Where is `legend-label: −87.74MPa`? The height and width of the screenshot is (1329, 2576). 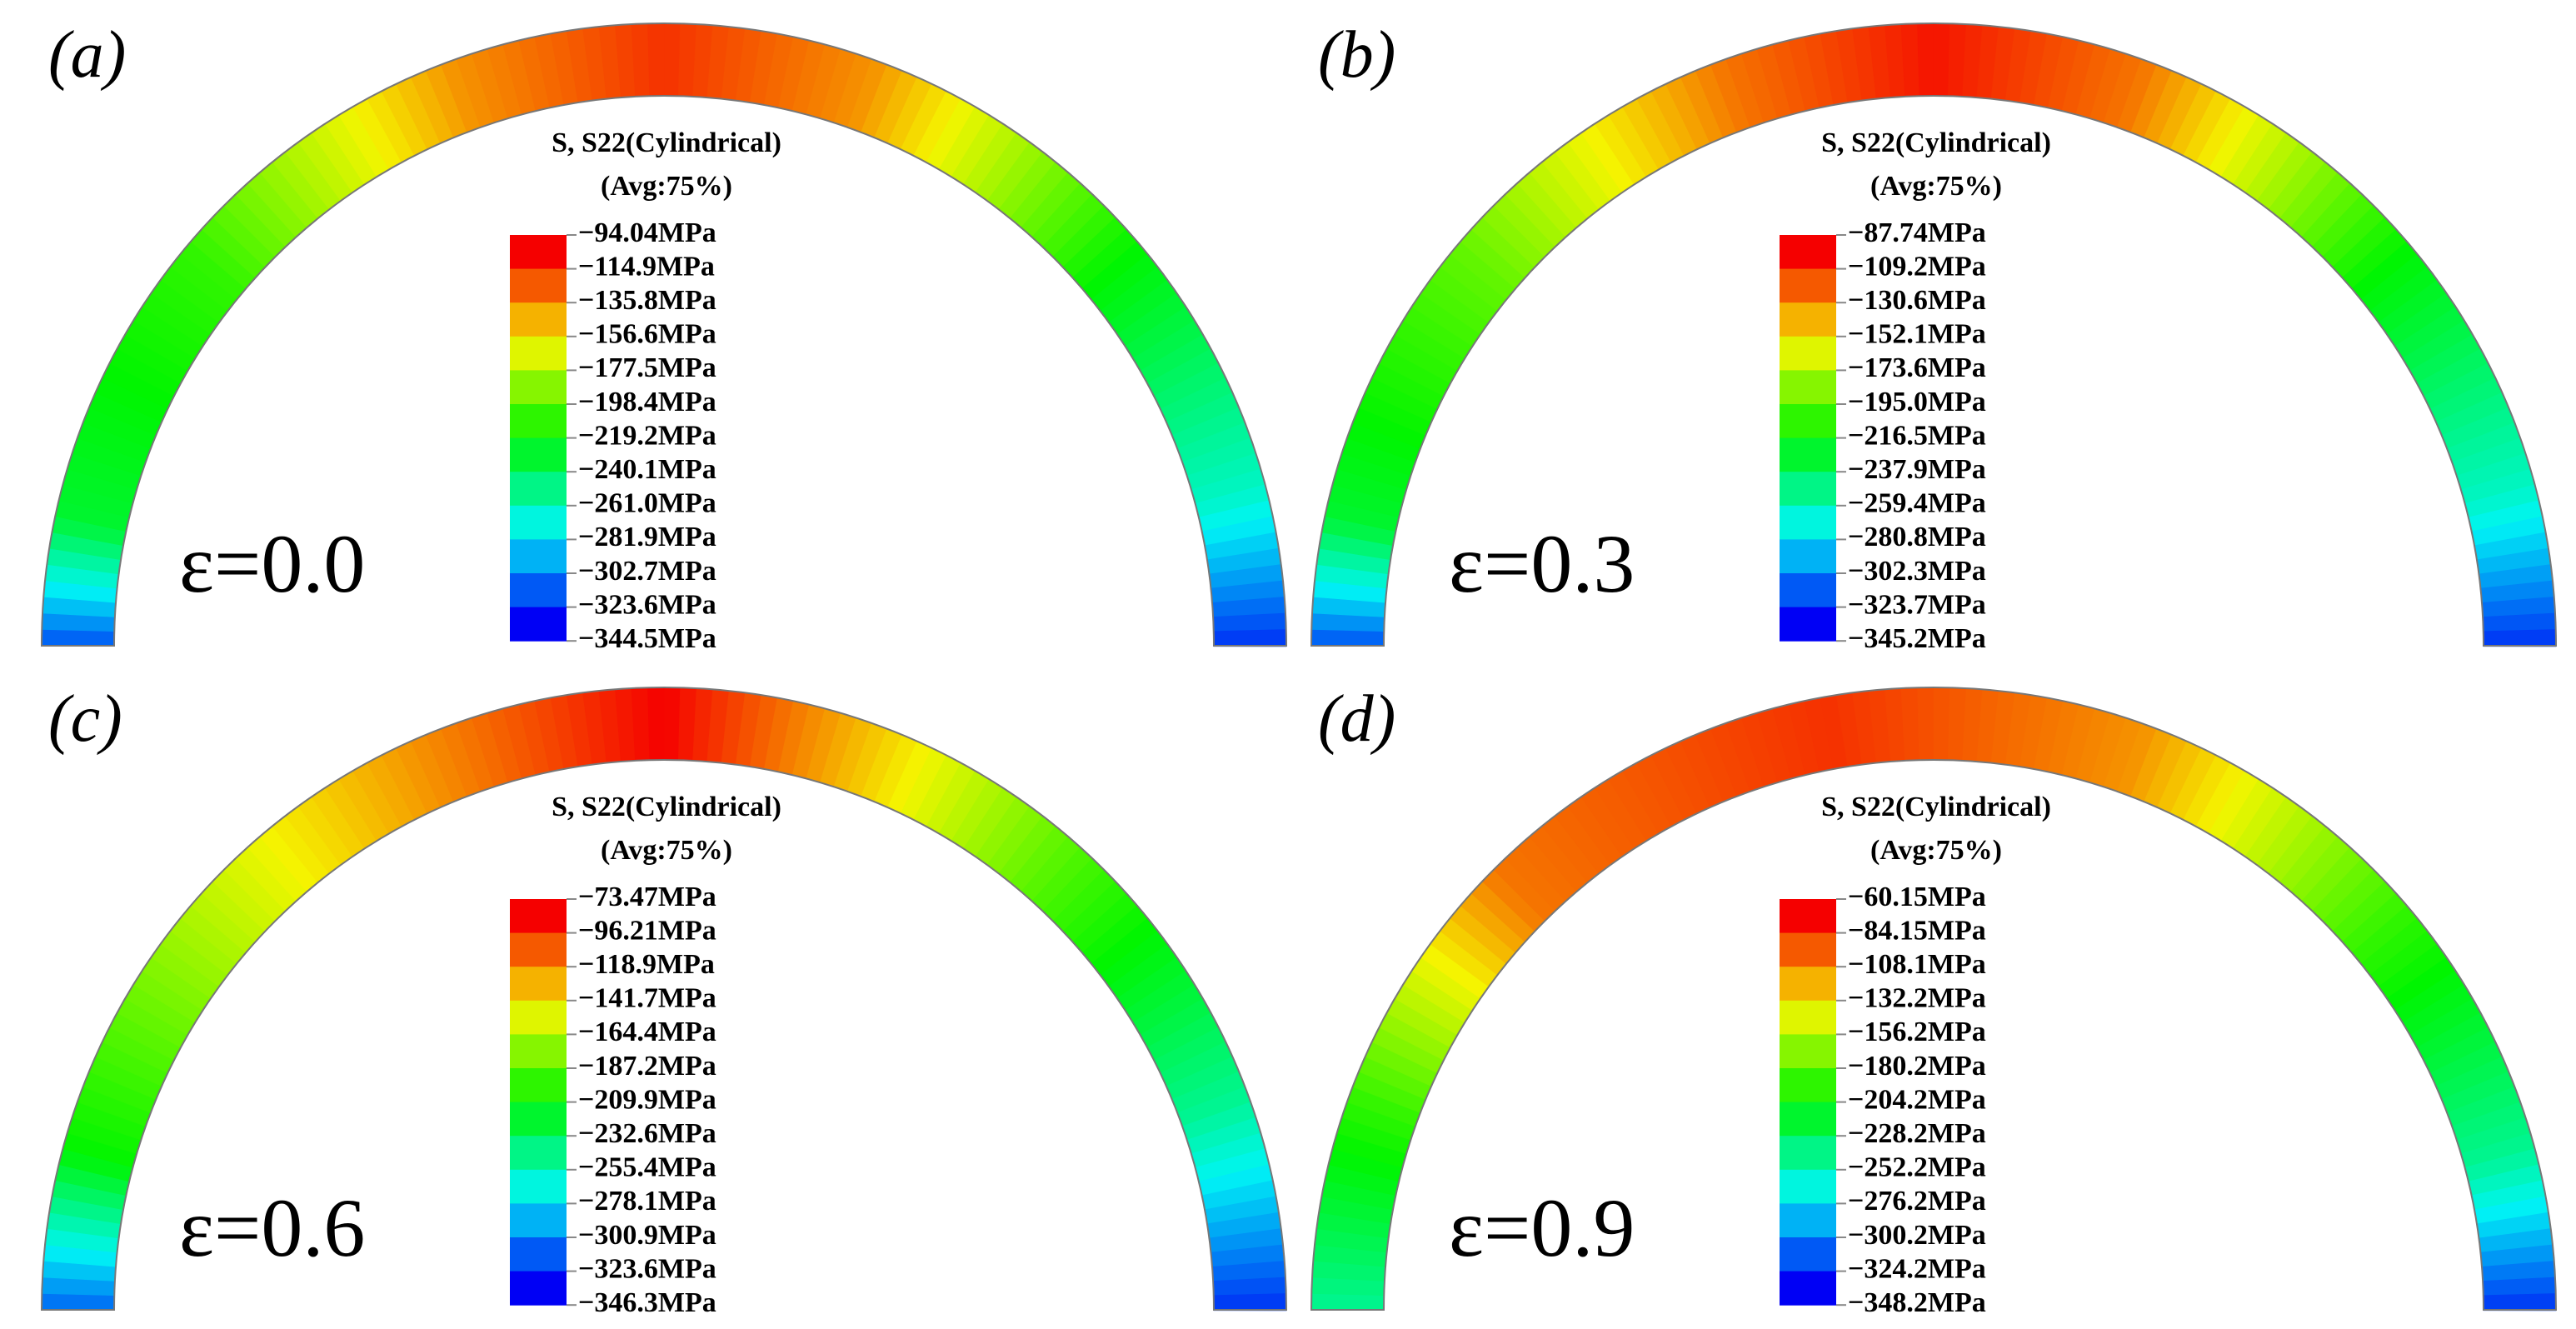 legend-label: −87.74MPa is located at coordinates (1917, 232).